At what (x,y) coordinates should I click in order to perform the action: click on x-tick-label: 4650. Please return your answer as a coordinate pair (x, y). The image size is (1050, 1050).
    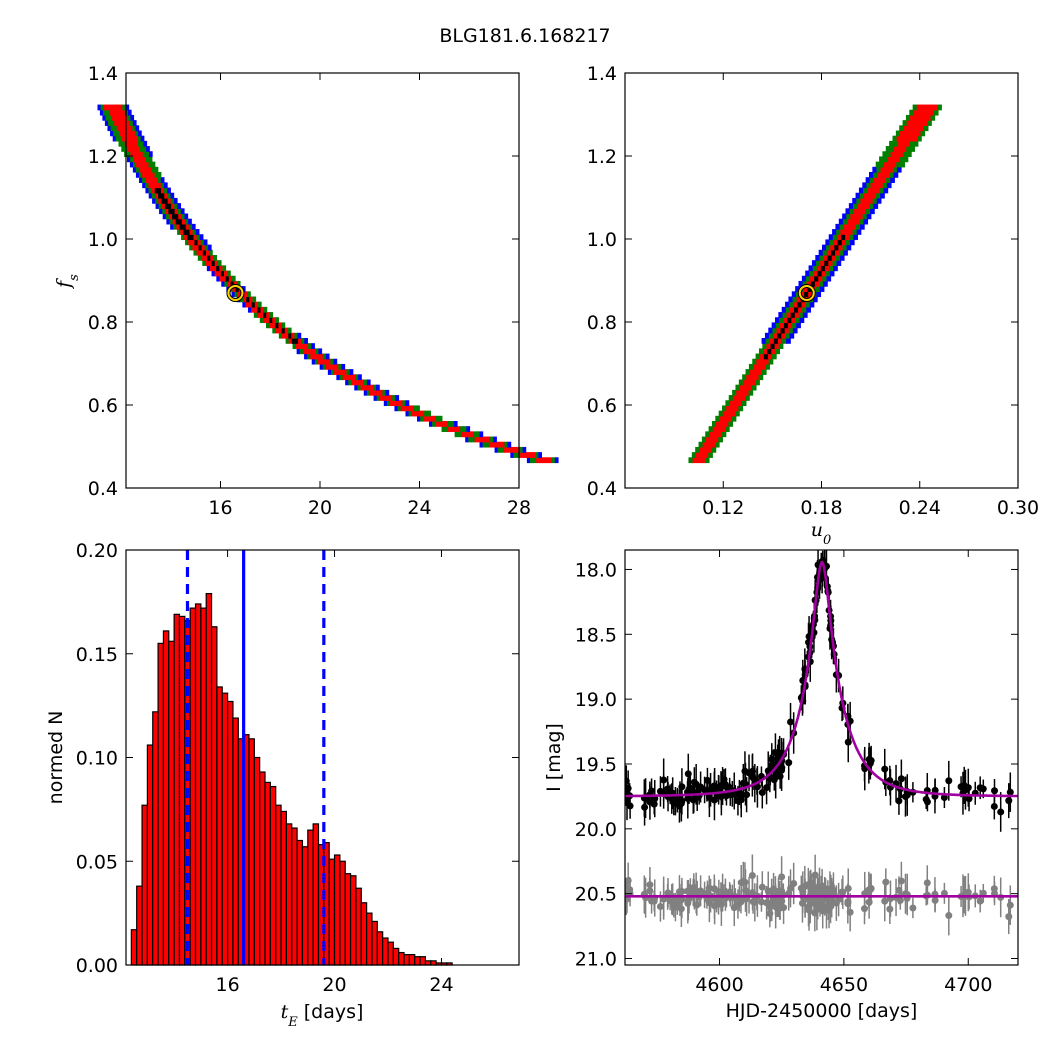
    Looking at the image, I should click on (844, 985).